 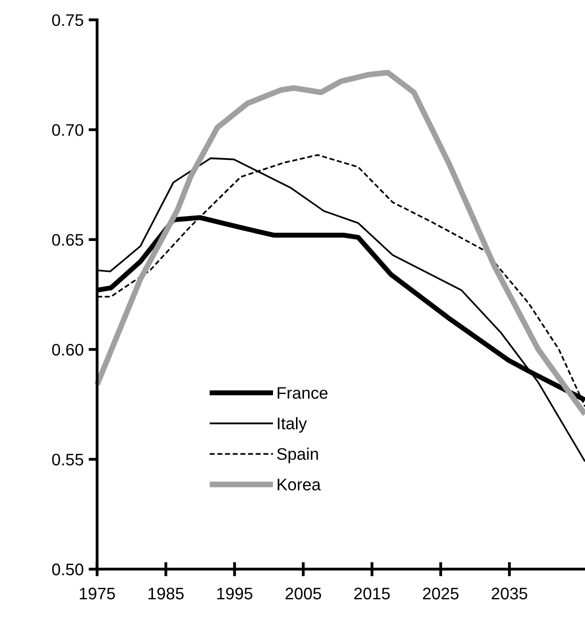 What do you see at coordinates (166, 594) in the screenshot?
I see `x-tick-label: 1985` at bounding box center [166, 594].